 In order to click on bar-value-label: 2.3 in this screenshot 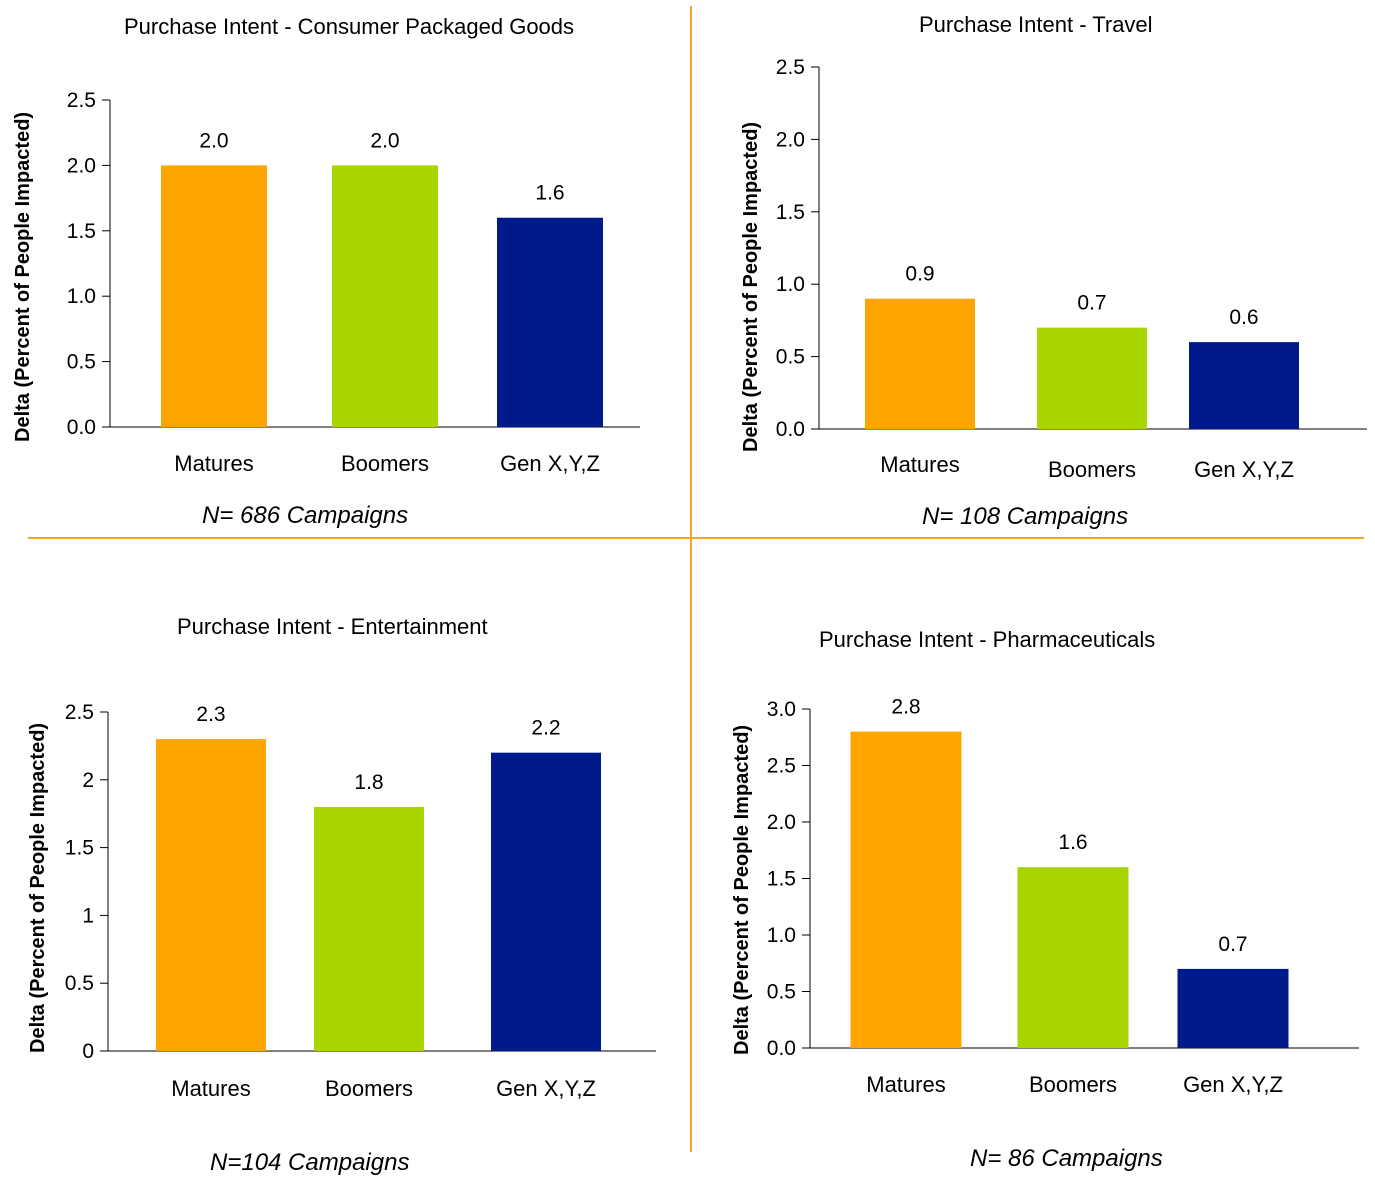, I will do `click(210, 714)`.